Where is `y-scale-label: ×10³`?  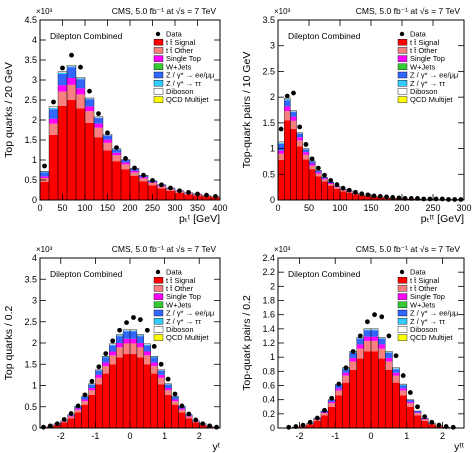 y-scale-label: ×10³ is located at coordinates (282, 11).